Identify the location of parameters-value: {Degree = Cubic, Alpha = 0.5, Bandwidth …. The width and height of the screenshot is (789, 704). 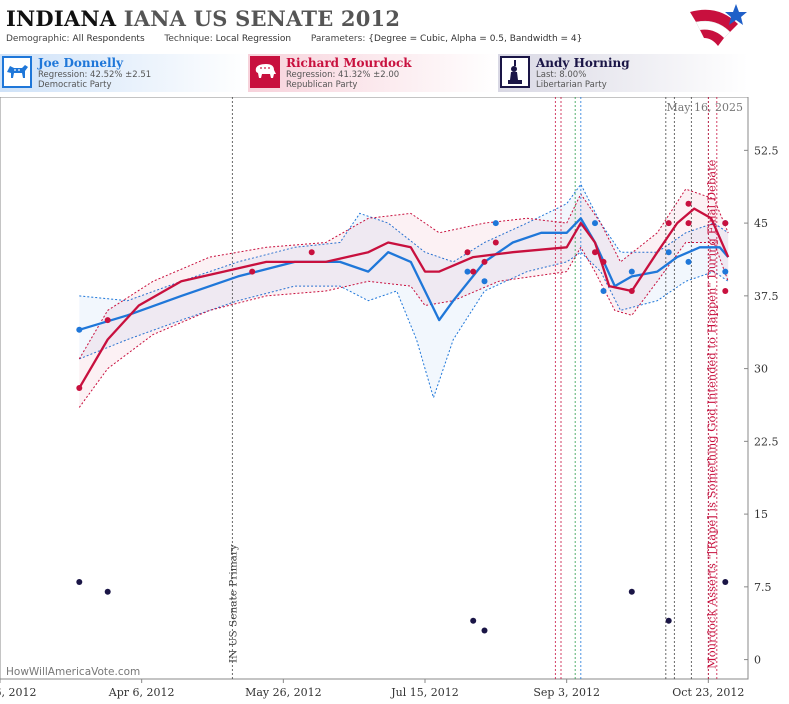
(475, 39).